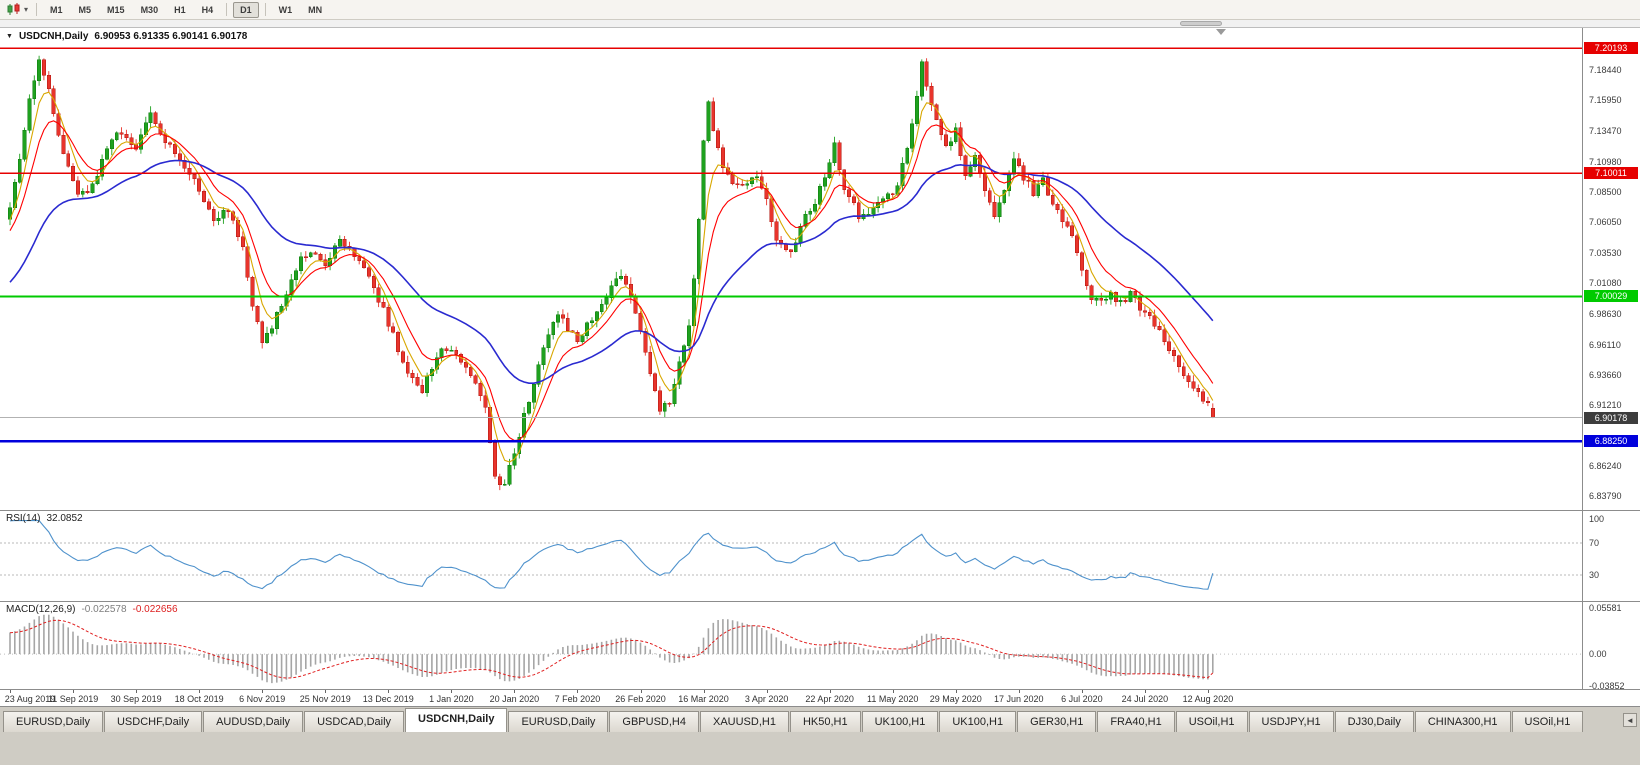  I want to click on chart-type-button: ▾, so click(17, 9).